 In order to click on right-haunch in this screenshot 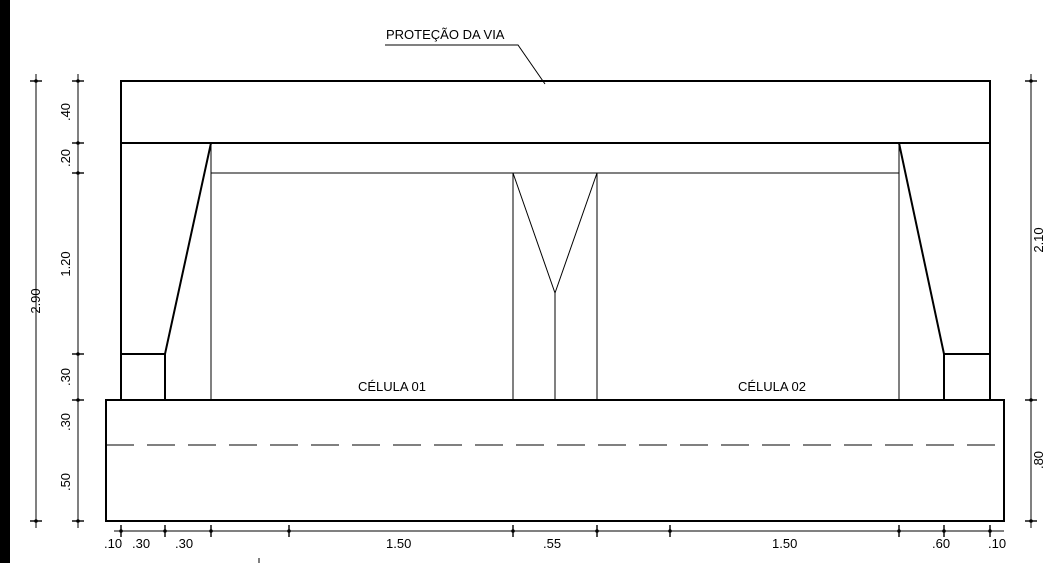, I will do `click(943, 248)`.